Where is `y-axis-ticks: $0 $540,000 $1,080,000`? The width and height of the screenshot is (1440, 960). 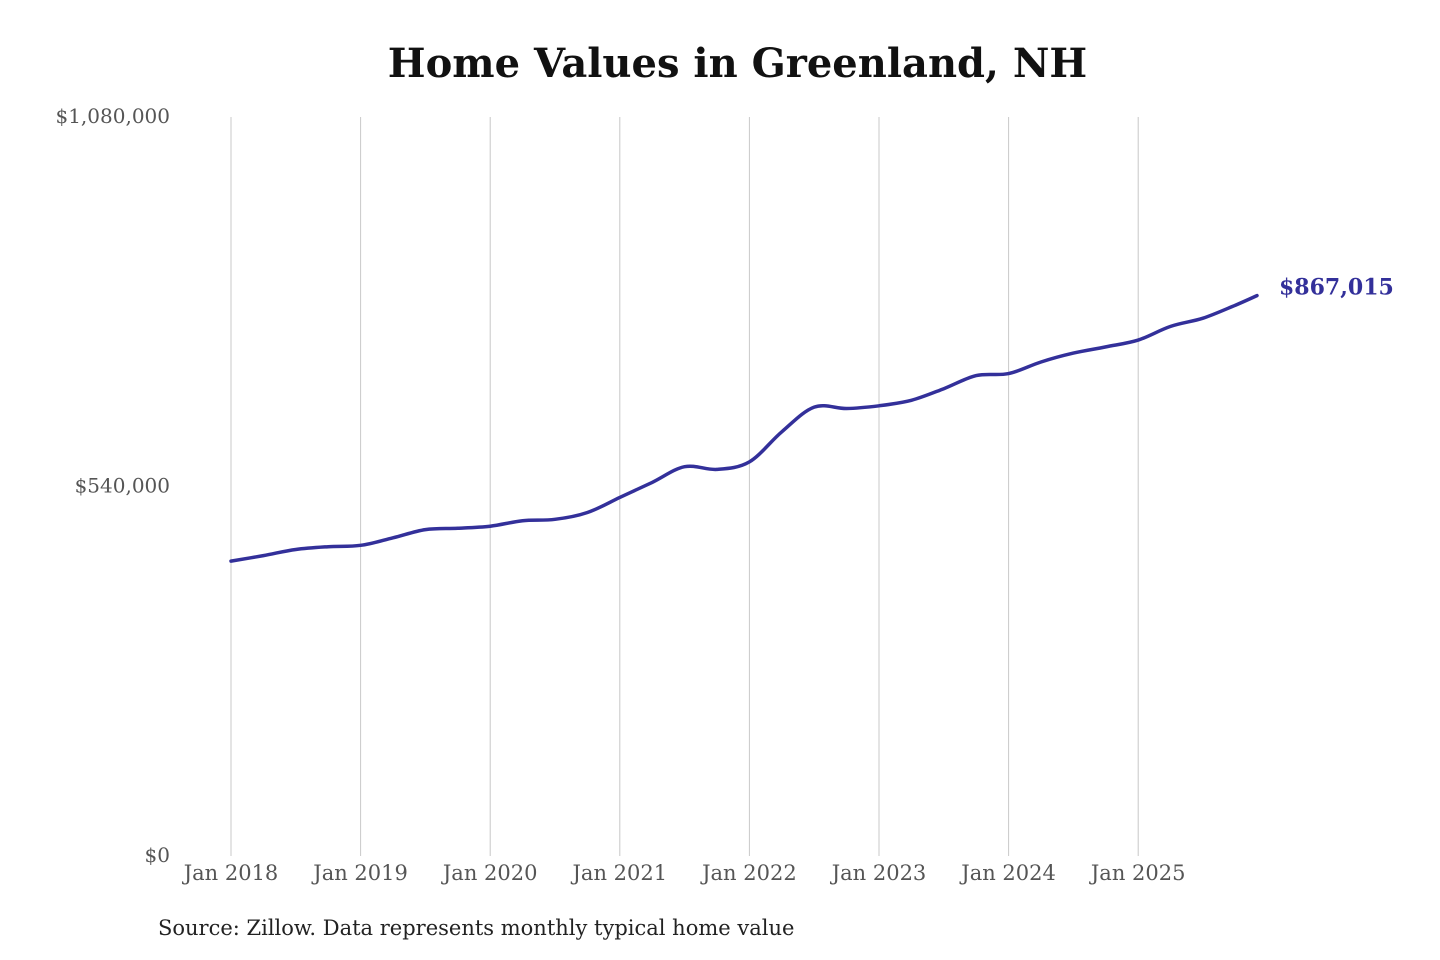 y-axis-ticks: $0 $540,000 $1,080,000 is located at coordinates (112, 485).